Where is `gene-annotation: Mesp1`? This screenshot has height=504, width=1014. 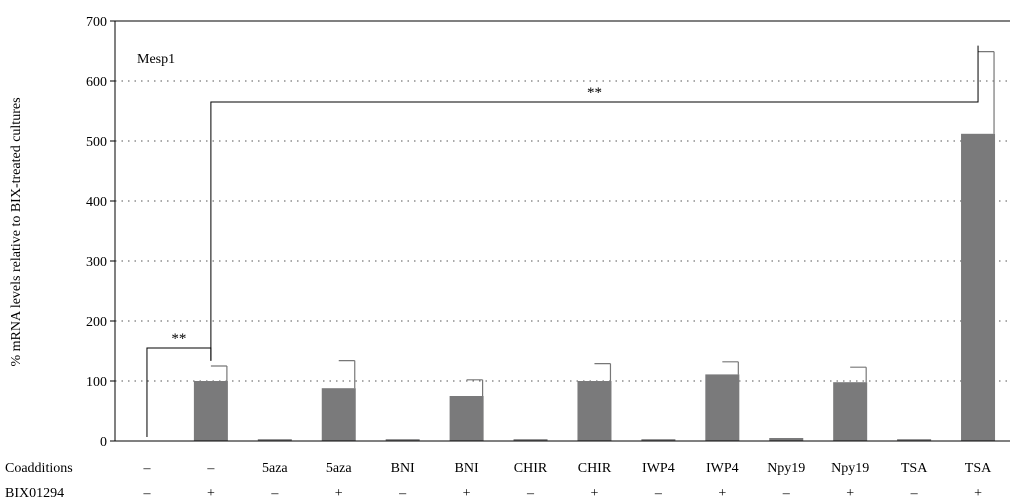
gene-annotation: Mesp1 is located at coordinates (156, 59).